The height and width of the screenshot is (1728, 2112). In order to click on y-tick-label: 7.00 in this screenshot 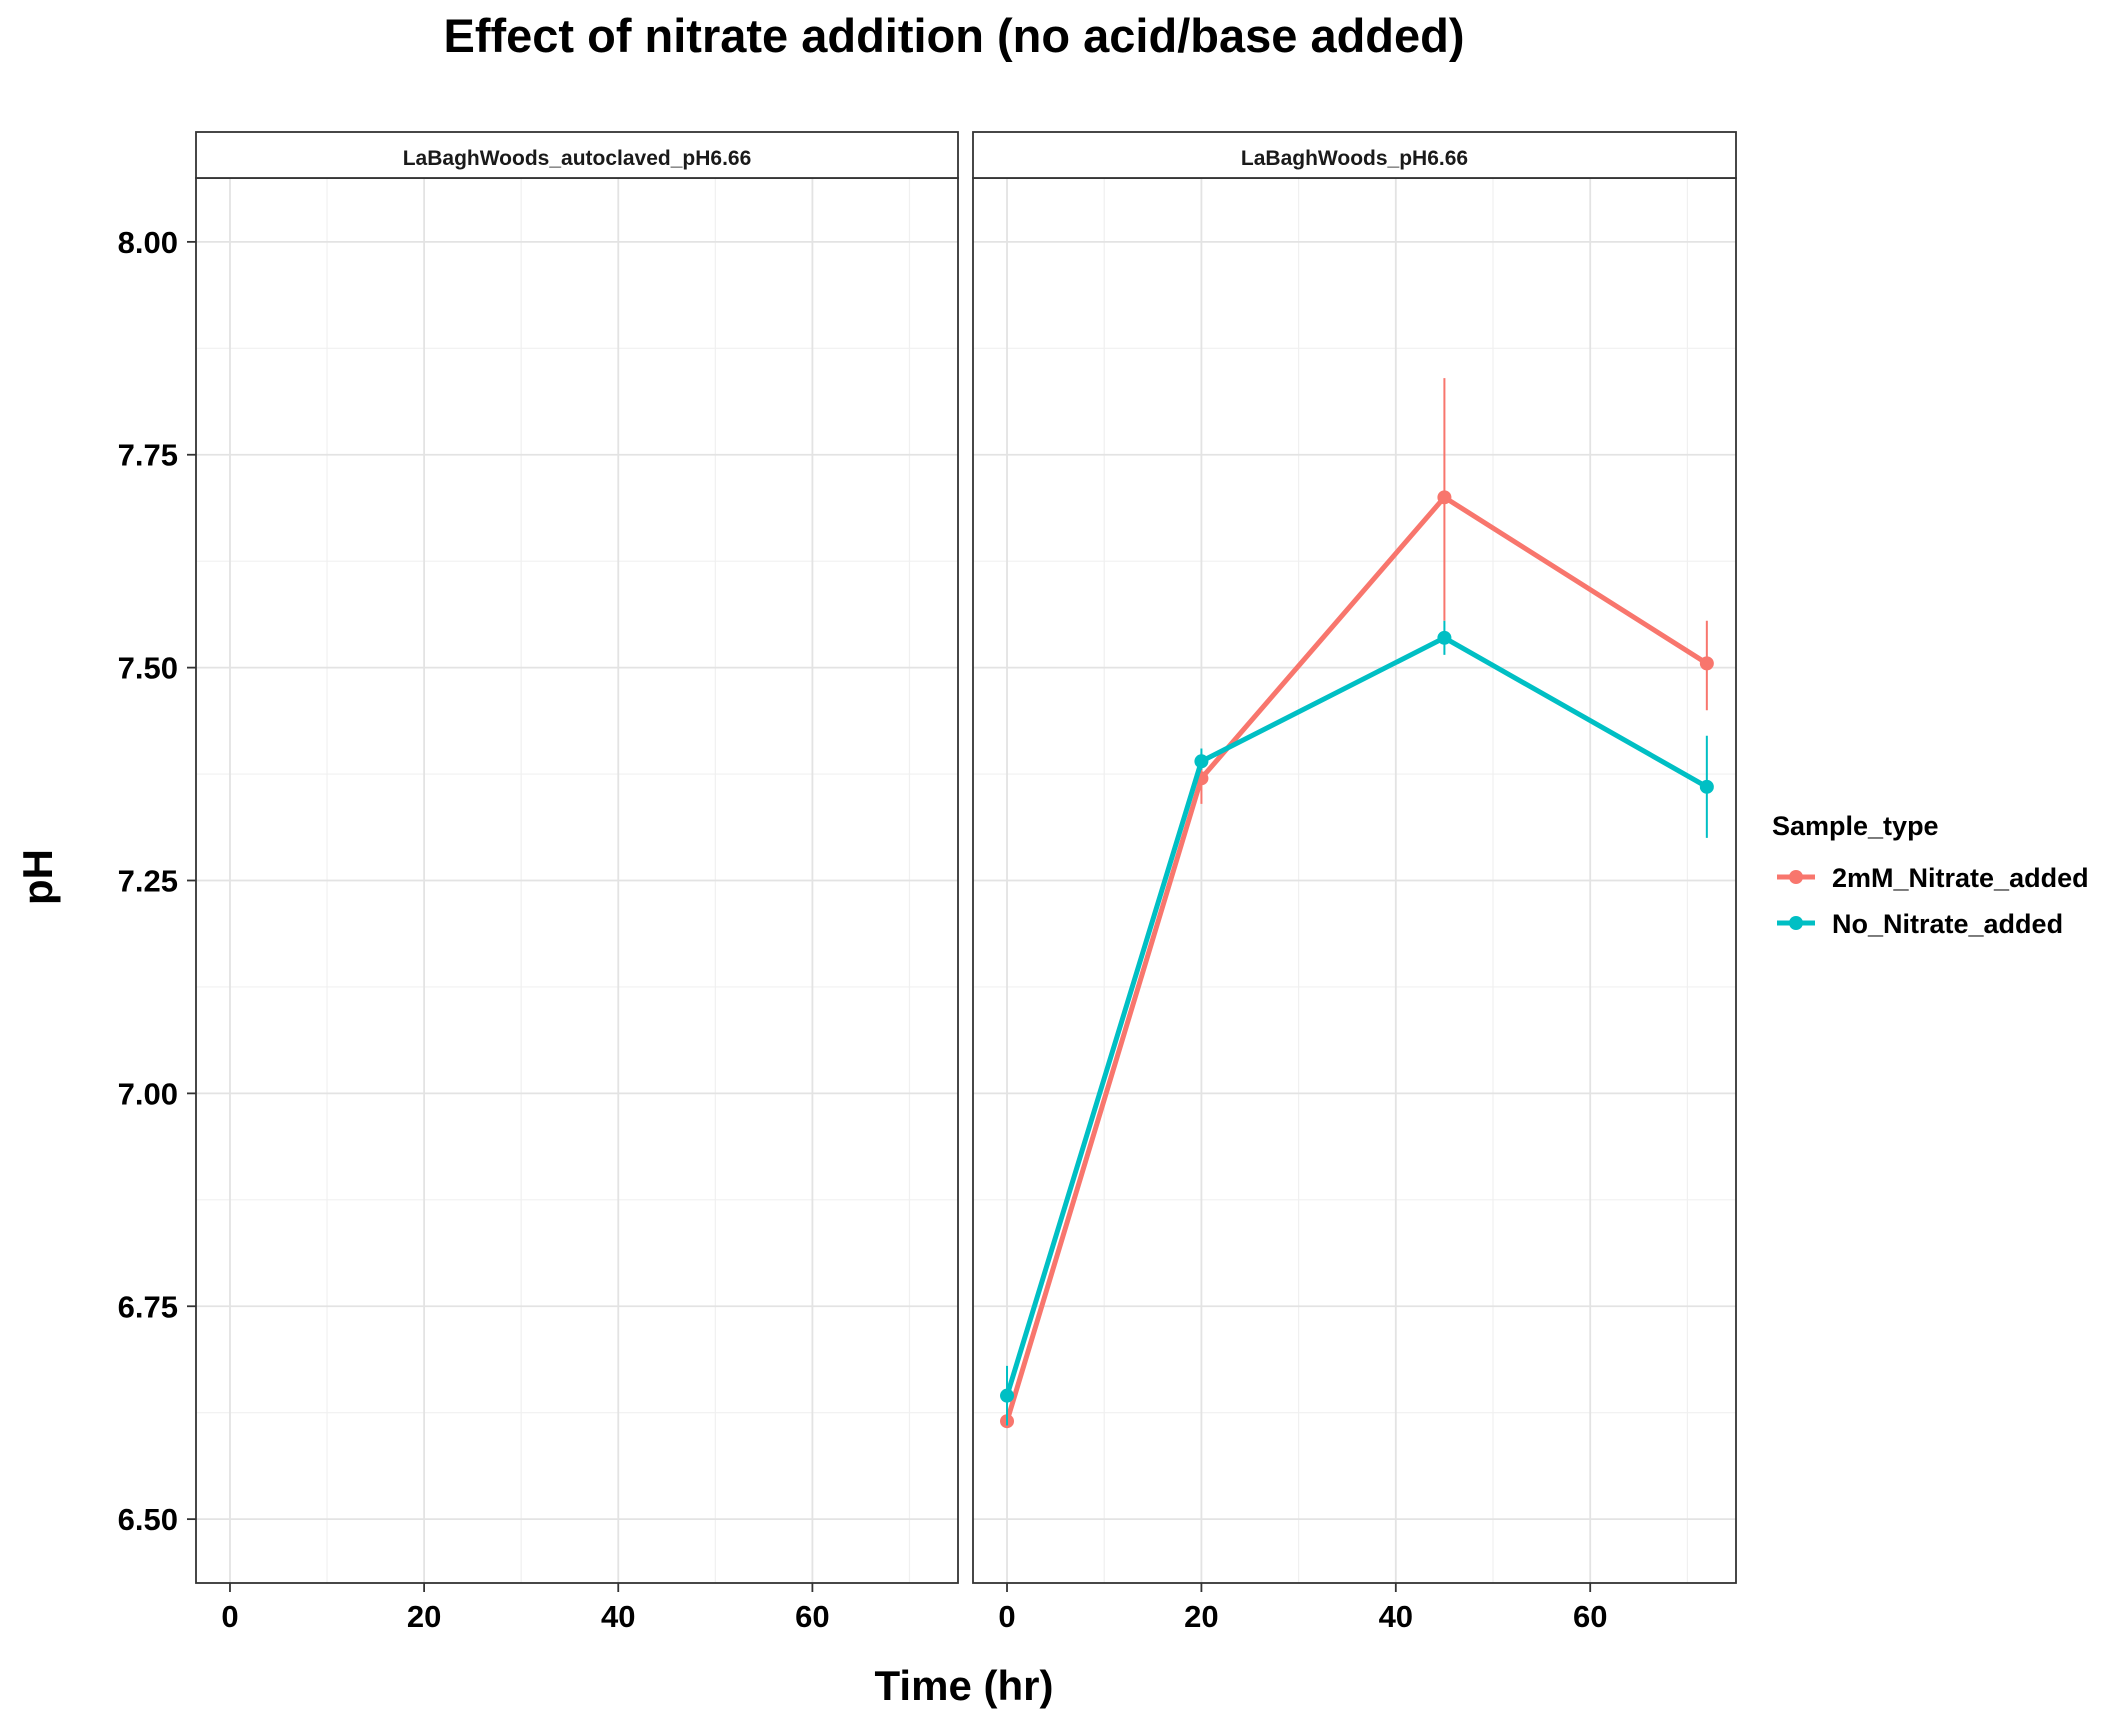, I will do `click(148, 1093)`.